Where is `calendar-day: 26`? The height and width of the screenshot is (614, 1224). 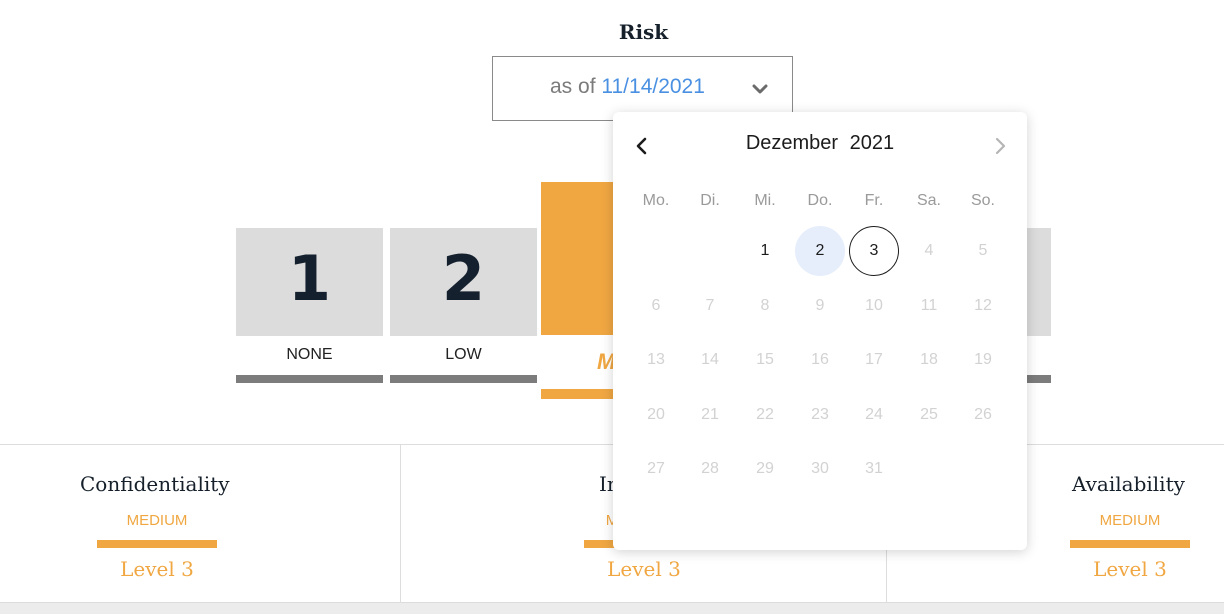
calendar-day: 26 is located at coordinates (983, 414).